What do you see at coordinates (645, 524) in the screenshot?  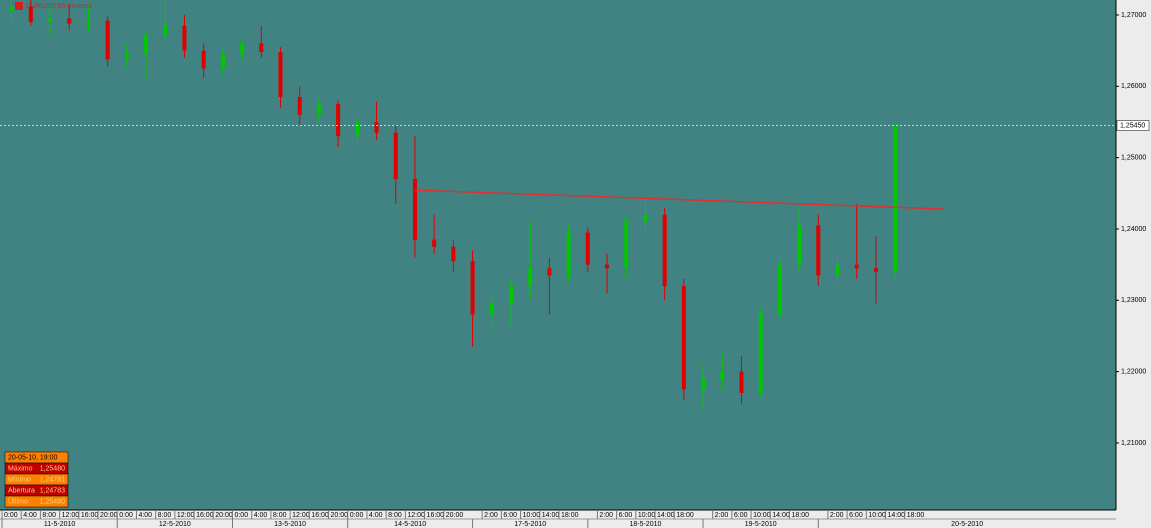 I see `date-tick-label: 18-5-2010` at bounding box center [645, 524].